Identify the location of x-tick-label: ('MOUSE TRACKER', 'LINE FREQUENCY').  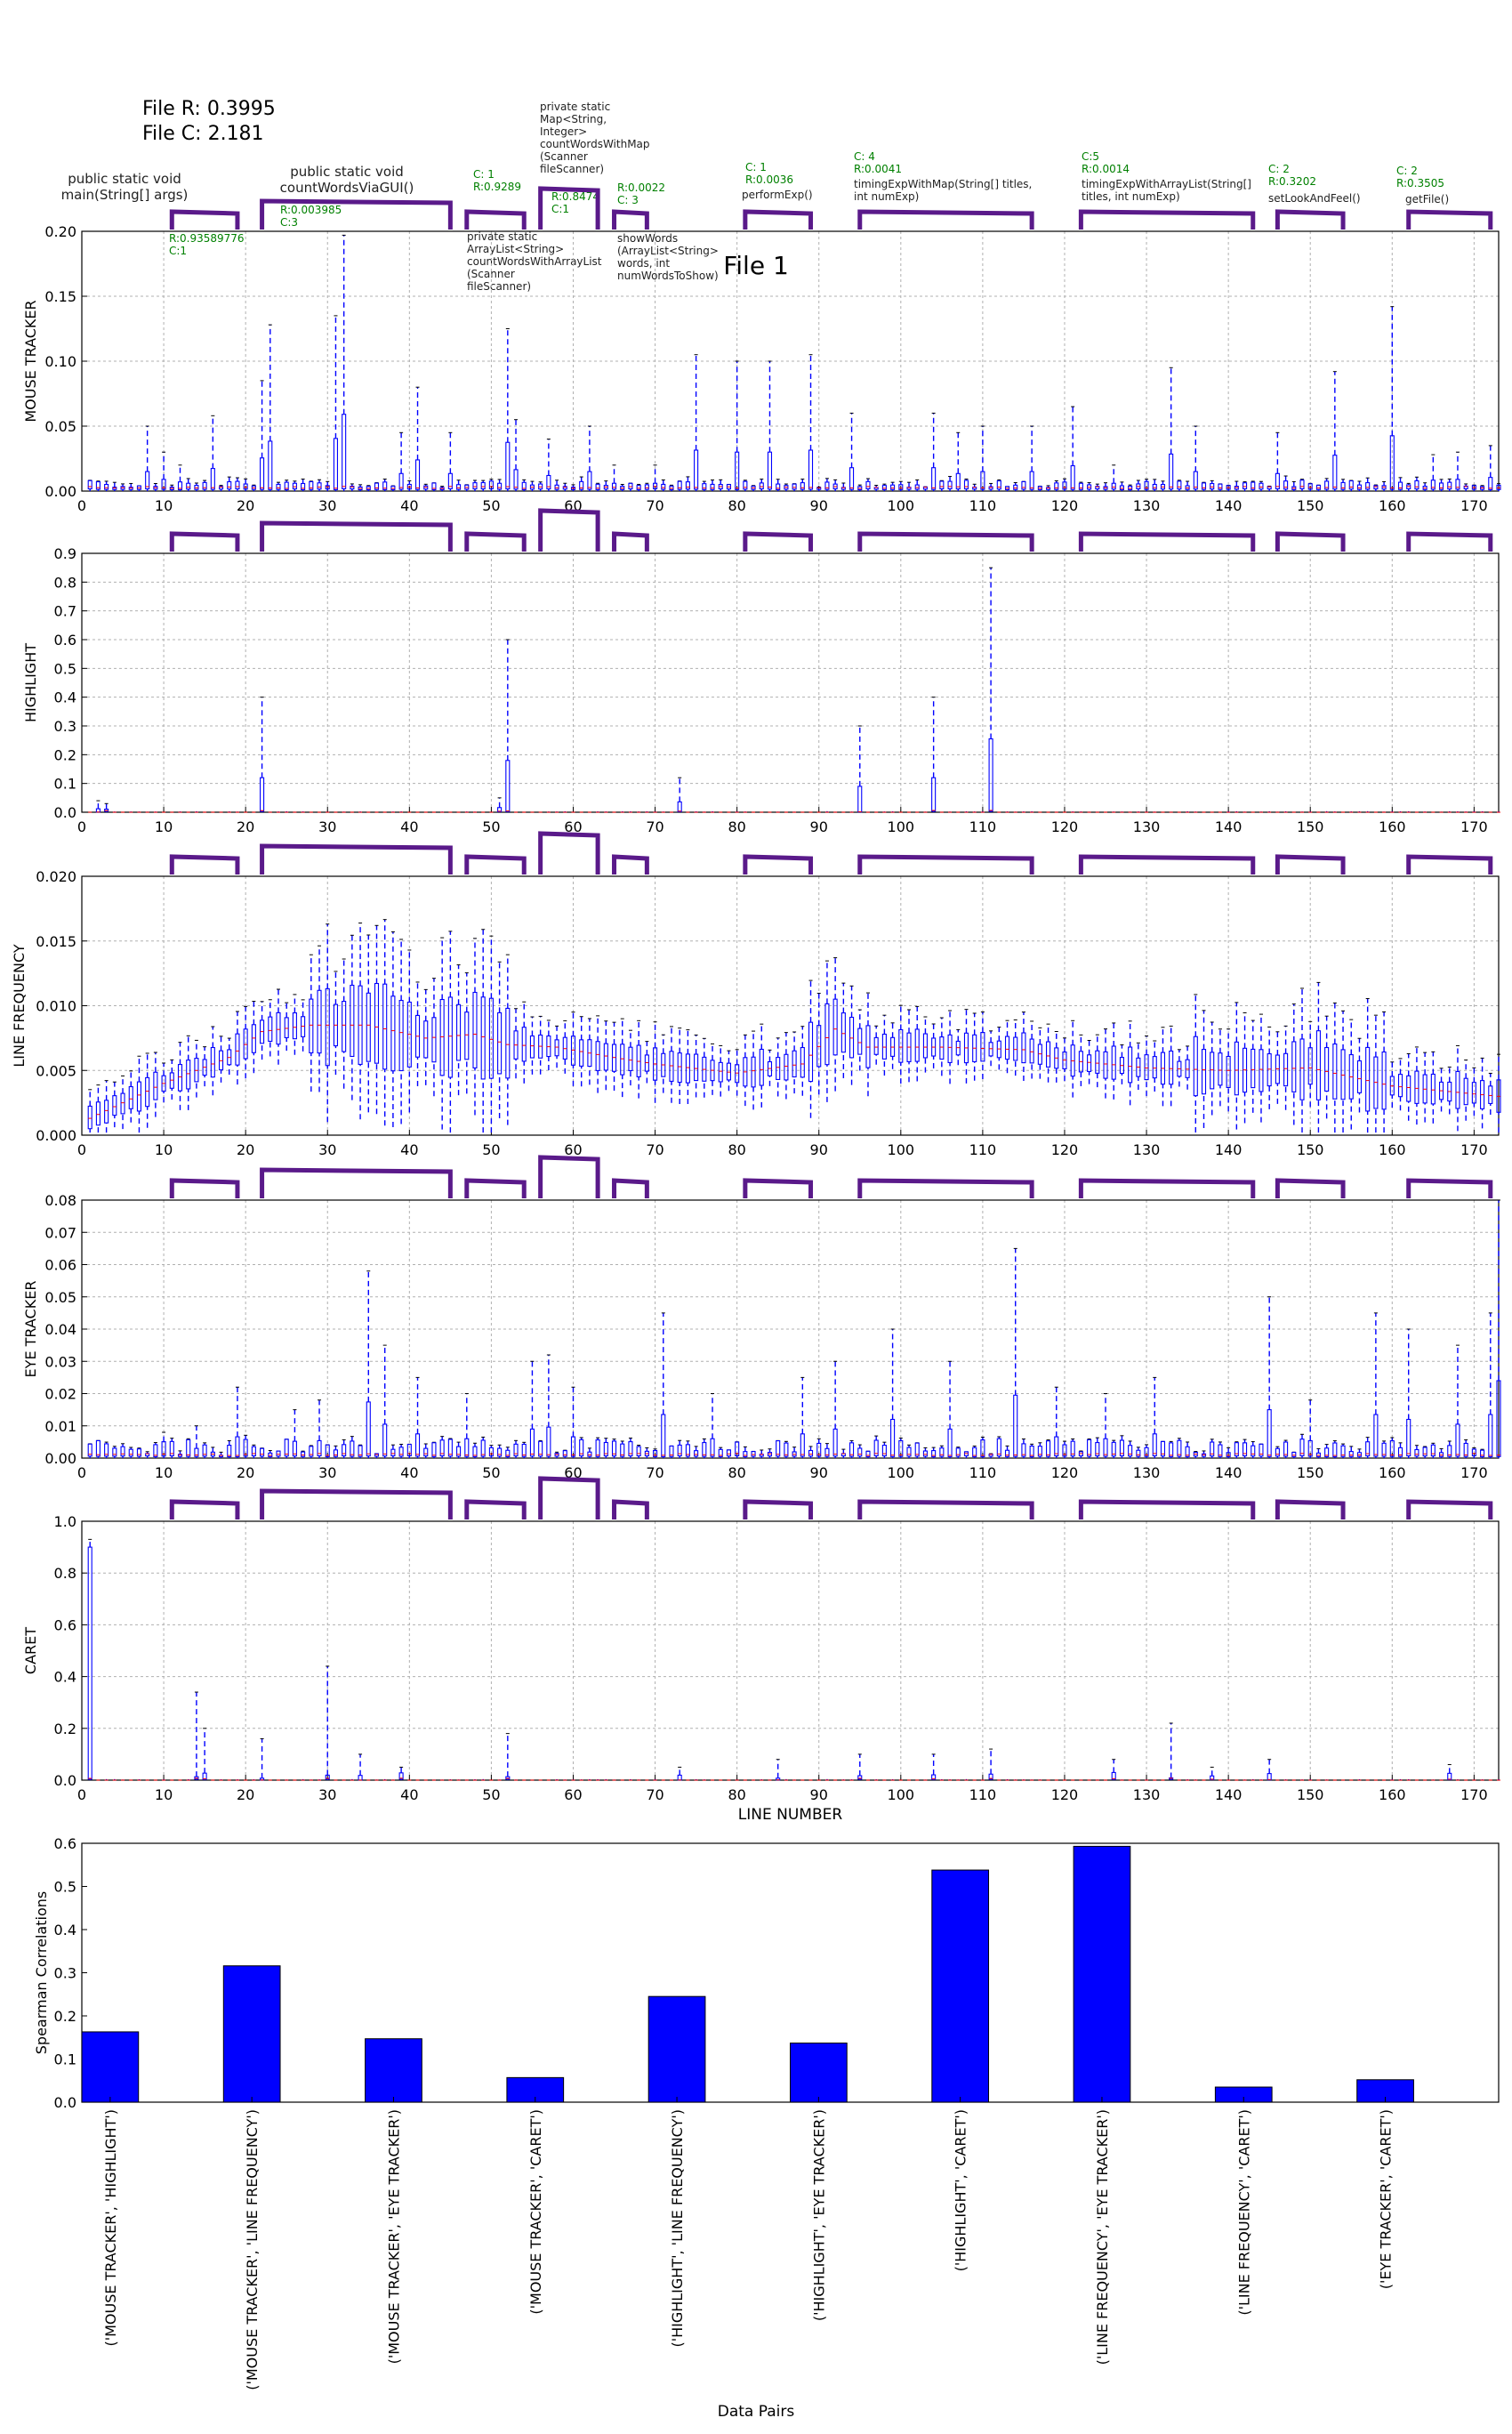
(253, 2249).